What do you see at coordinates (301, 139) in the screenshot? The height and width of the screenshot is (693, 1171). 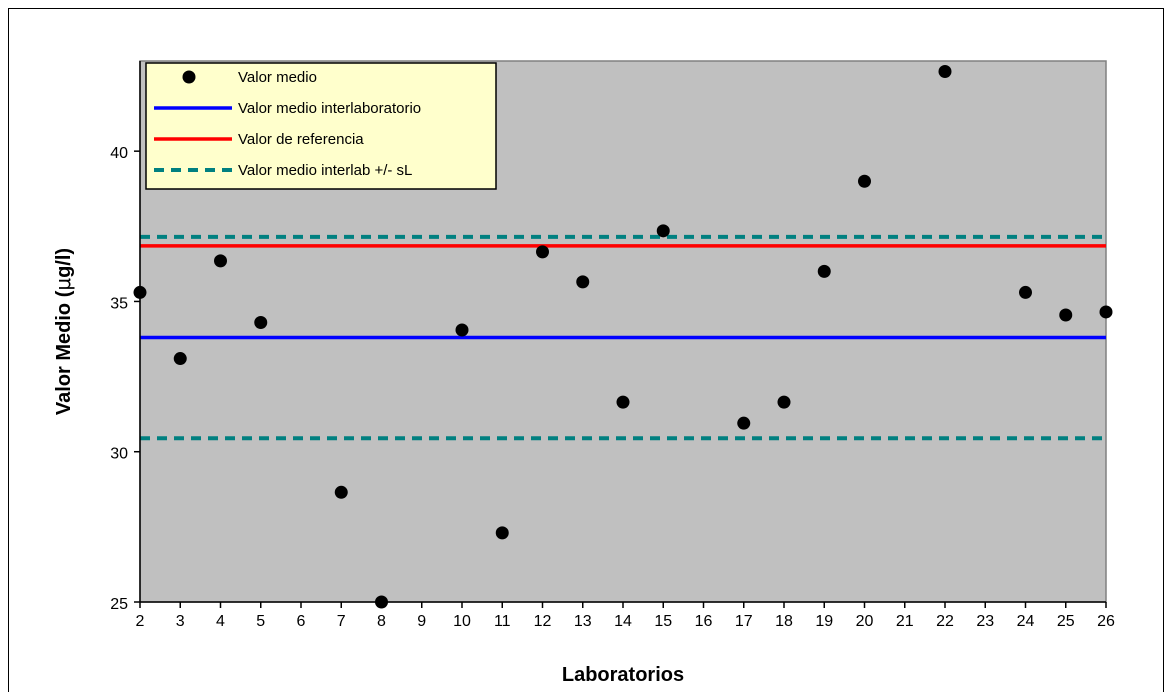 I see `legend-label-2: Valor de referencia` at bounding box center [301, 139].